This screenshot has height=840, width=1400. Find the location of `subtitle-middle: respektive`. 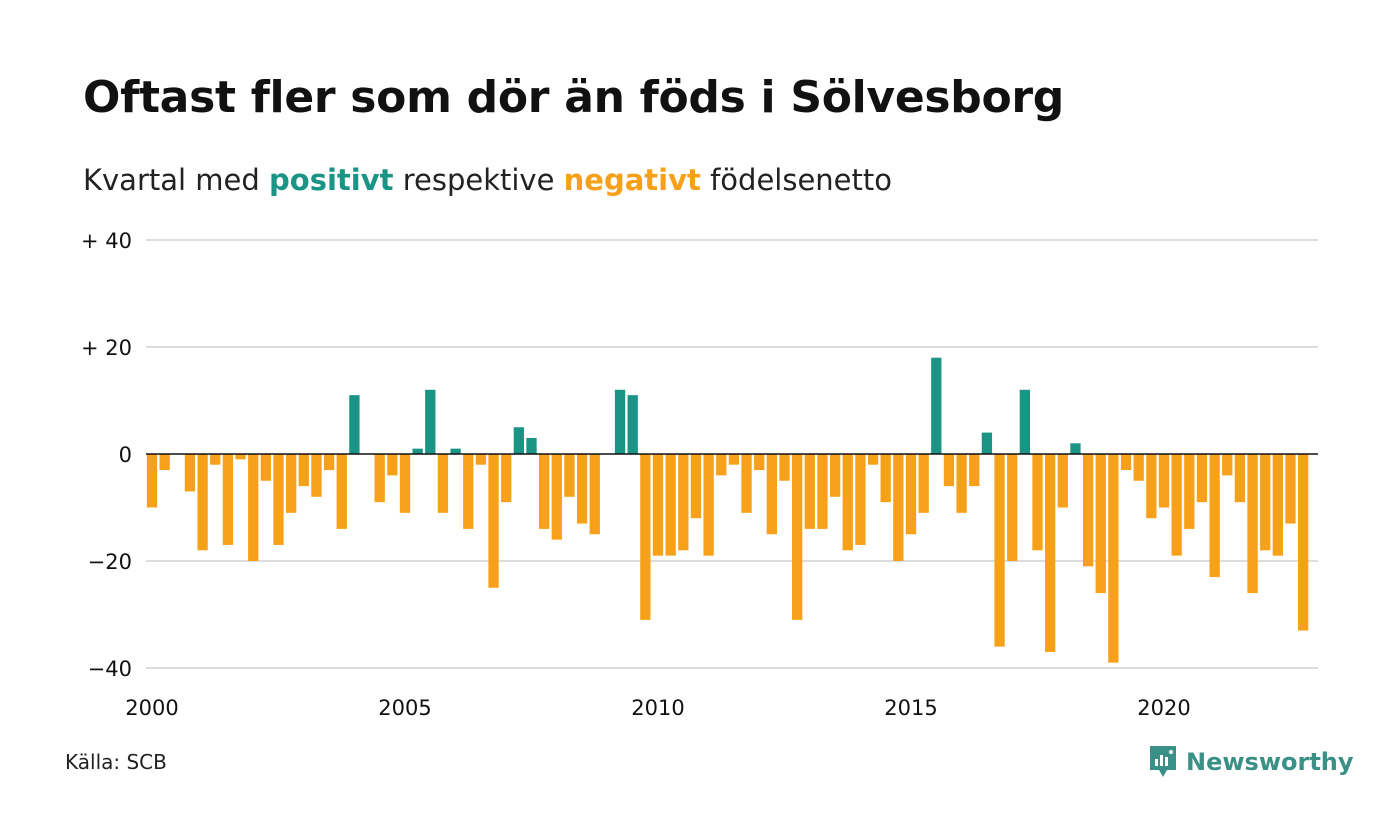

subtitle-middle: respektive is located at coordinates (478, 180).